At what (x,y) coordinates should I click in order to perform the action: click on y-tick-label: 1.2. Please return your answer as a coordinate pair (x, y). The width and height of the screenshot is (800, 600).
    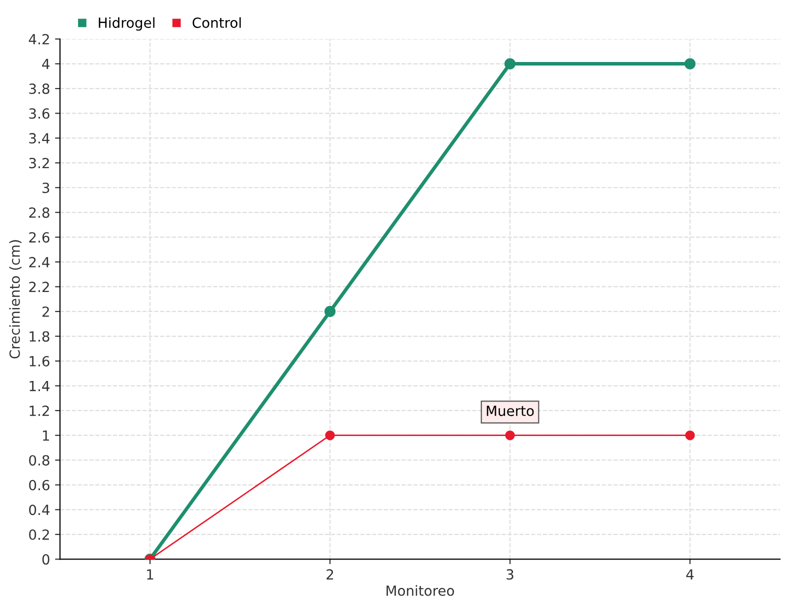
    Looking at the image, I should click on (39, 411).